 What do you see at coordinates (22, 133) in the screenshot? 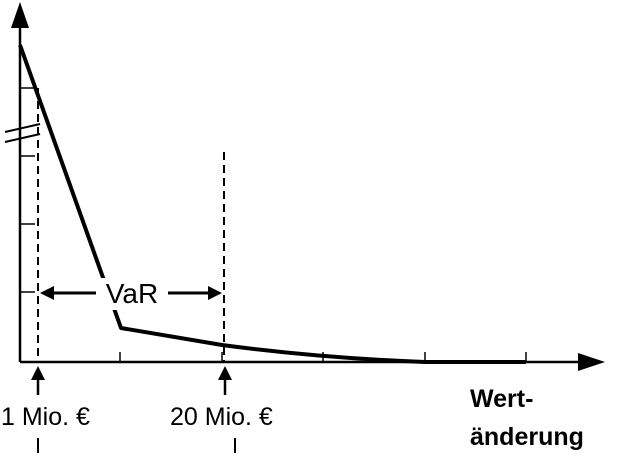
I see `axis-break-icon` at bounding box center [22, 133].